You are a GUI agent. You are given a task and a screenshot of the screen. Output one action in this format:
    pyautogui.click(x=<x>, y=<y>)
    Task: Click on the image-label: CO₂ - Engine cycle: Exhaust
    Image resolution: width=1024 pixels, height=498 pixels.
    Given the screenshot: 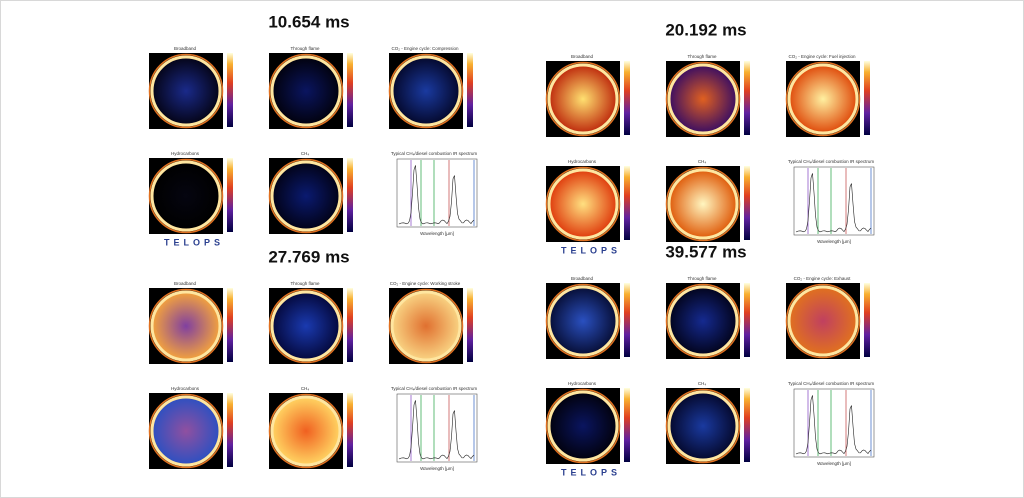 What is the action you would take?
    pyautogui.click(x=823, y=278)
    